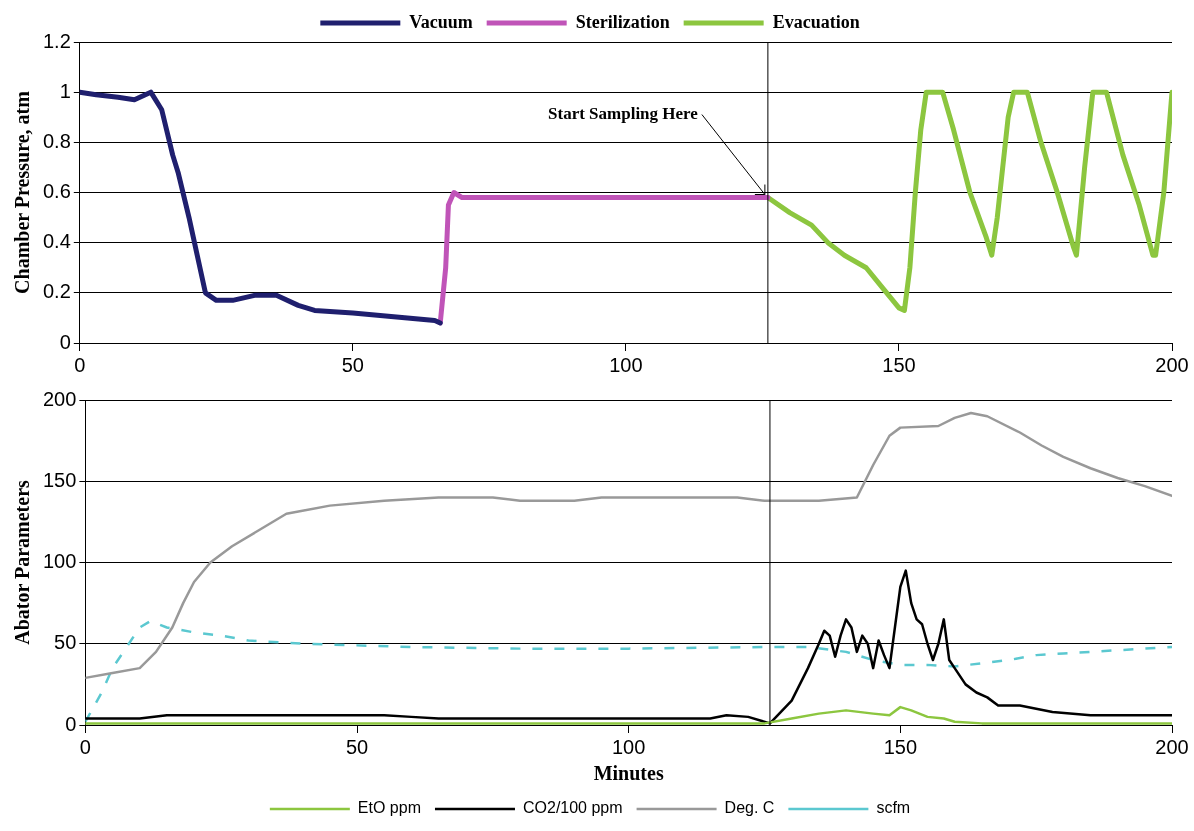  What do you see at coordinates (622, 21) in the screenshot?
I see `legend-label: Sterilization` at bounding box center [622, 21].